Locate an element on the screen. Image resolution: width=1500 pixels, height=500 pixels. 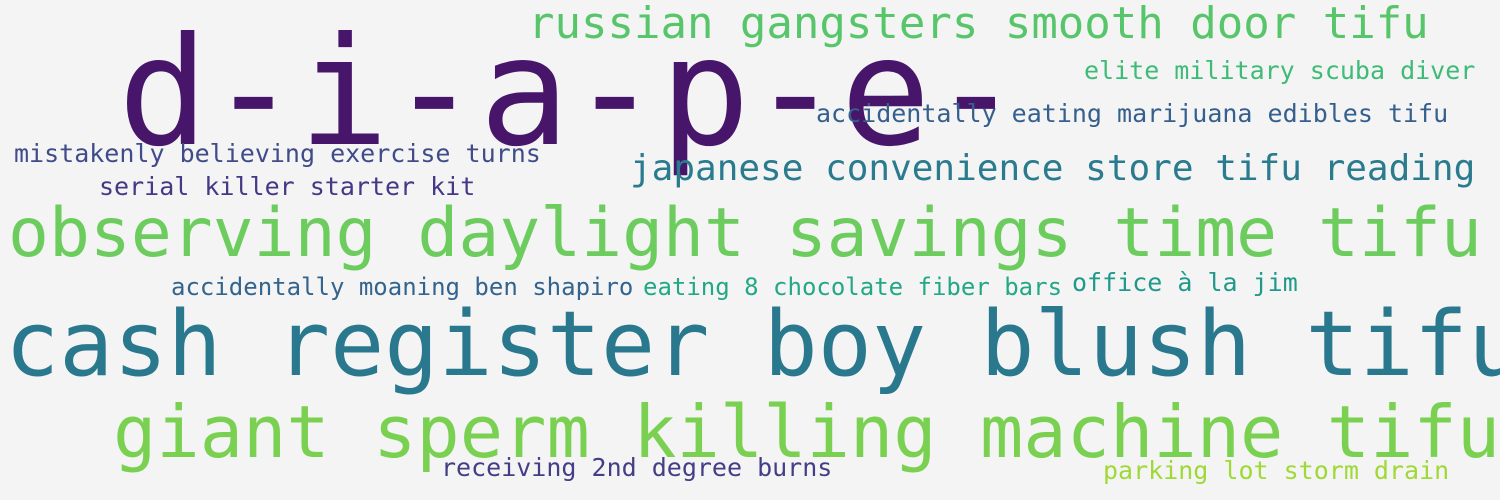
word-receiving-burns: receiving 2nd degree burns is located at coordinates (637, 467).